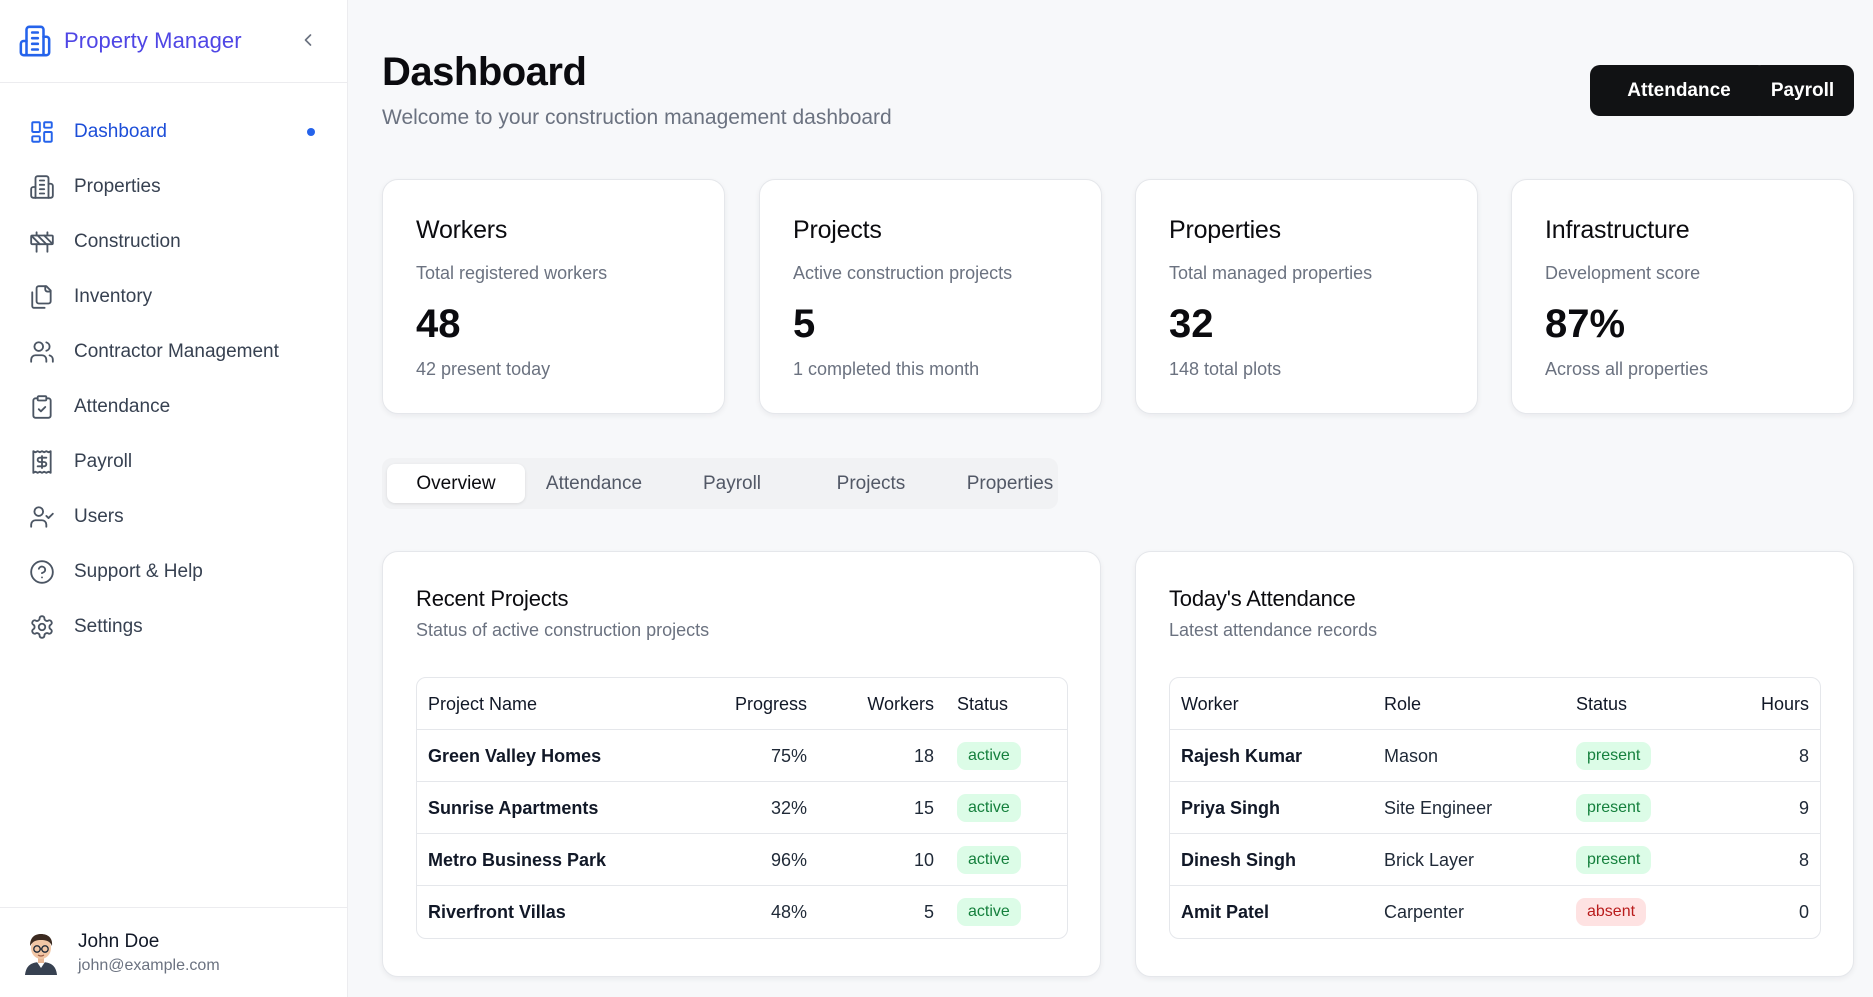  I want to click on tab-properties: Properties, so click(1010, 483).